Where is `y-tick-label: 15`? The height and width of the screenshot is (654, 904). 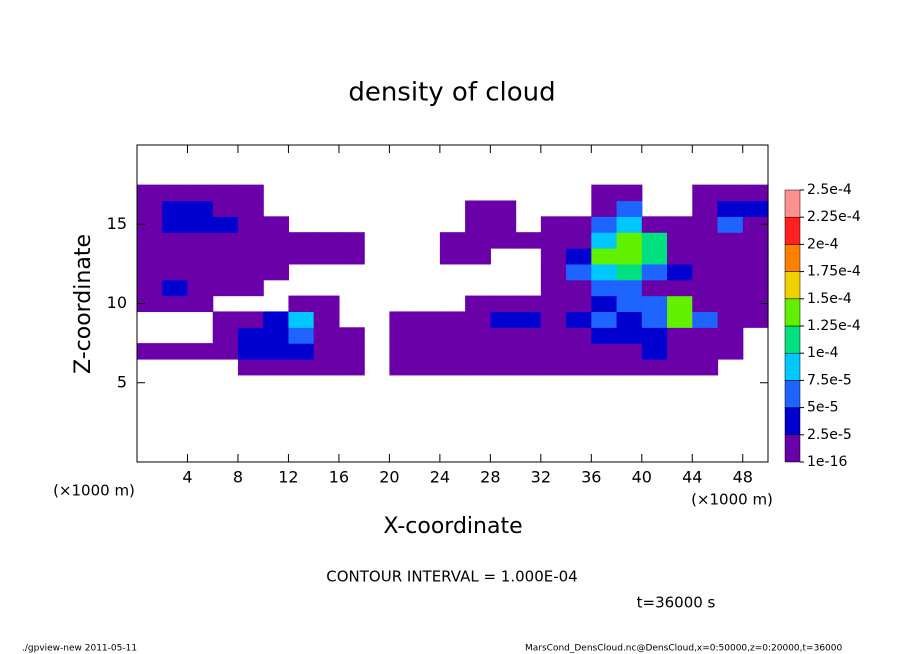
y-tick-label: 15 is located at coordinates (117, 223).